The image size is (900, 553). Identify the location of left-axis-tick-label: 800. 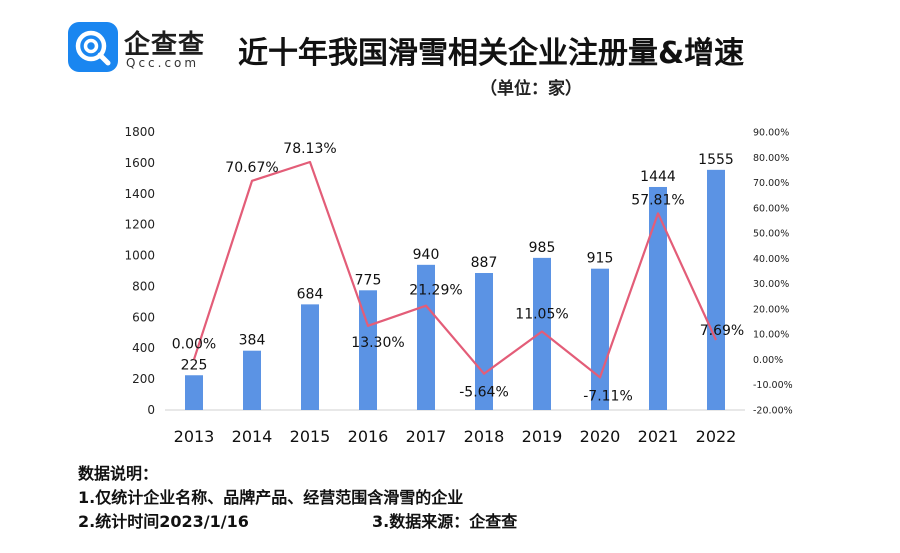
(143, 286).